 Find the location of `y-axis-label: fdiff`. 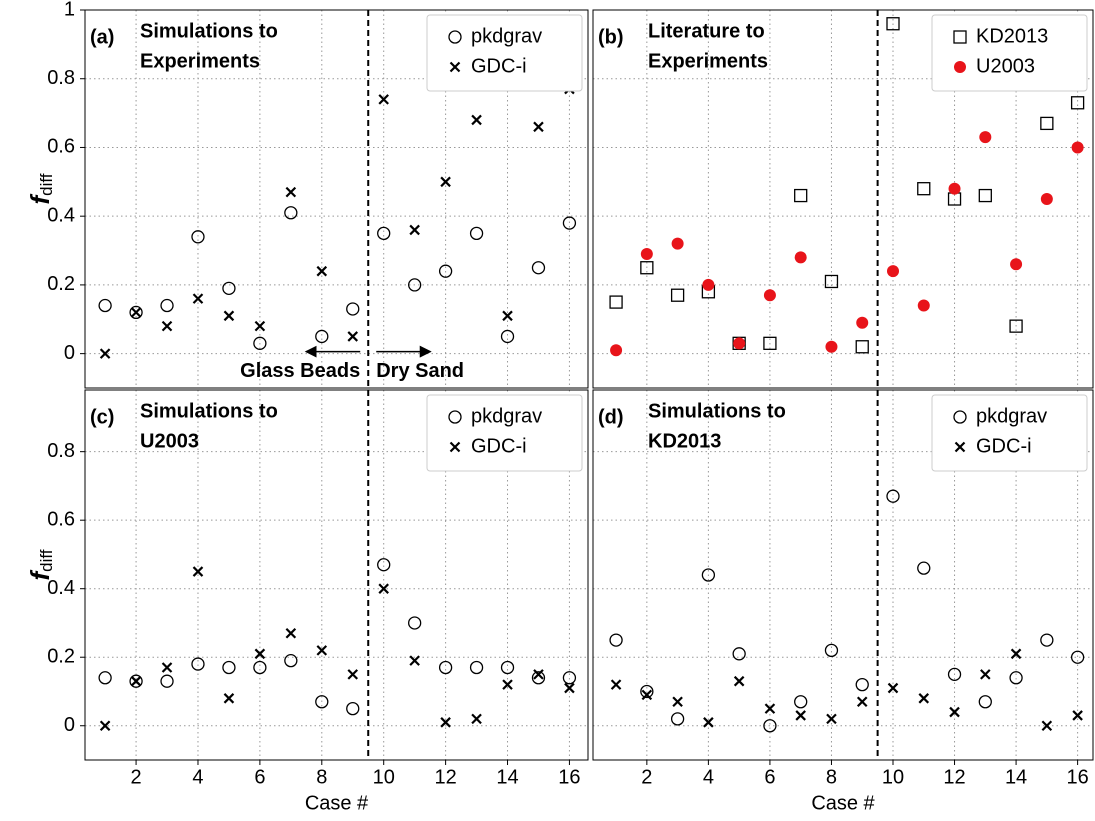

y-axis-label: fdiff is located at coordinates (41, 188).